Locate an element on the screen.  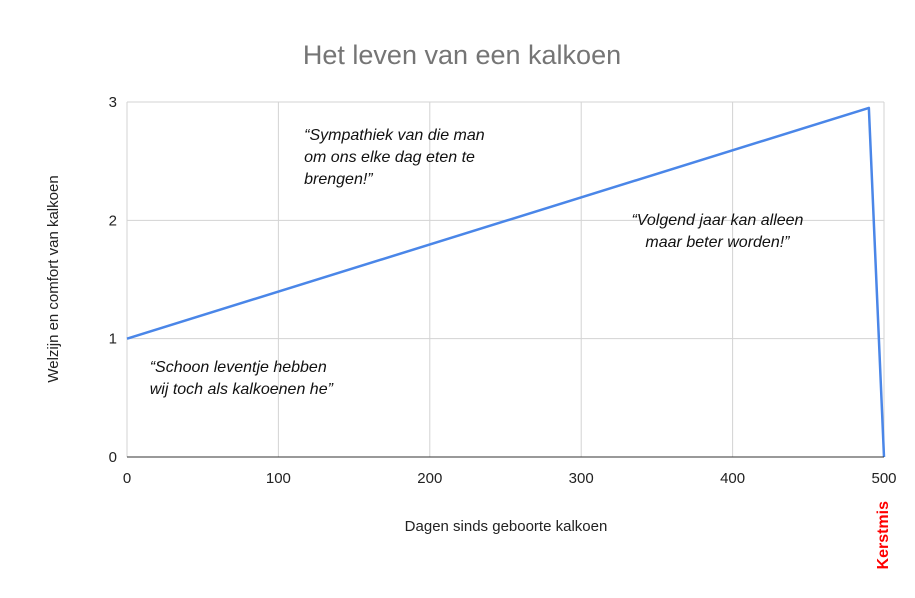
y-axis-label: Welzijn en comfort van kalkoen is located at coordinates (53, 278).